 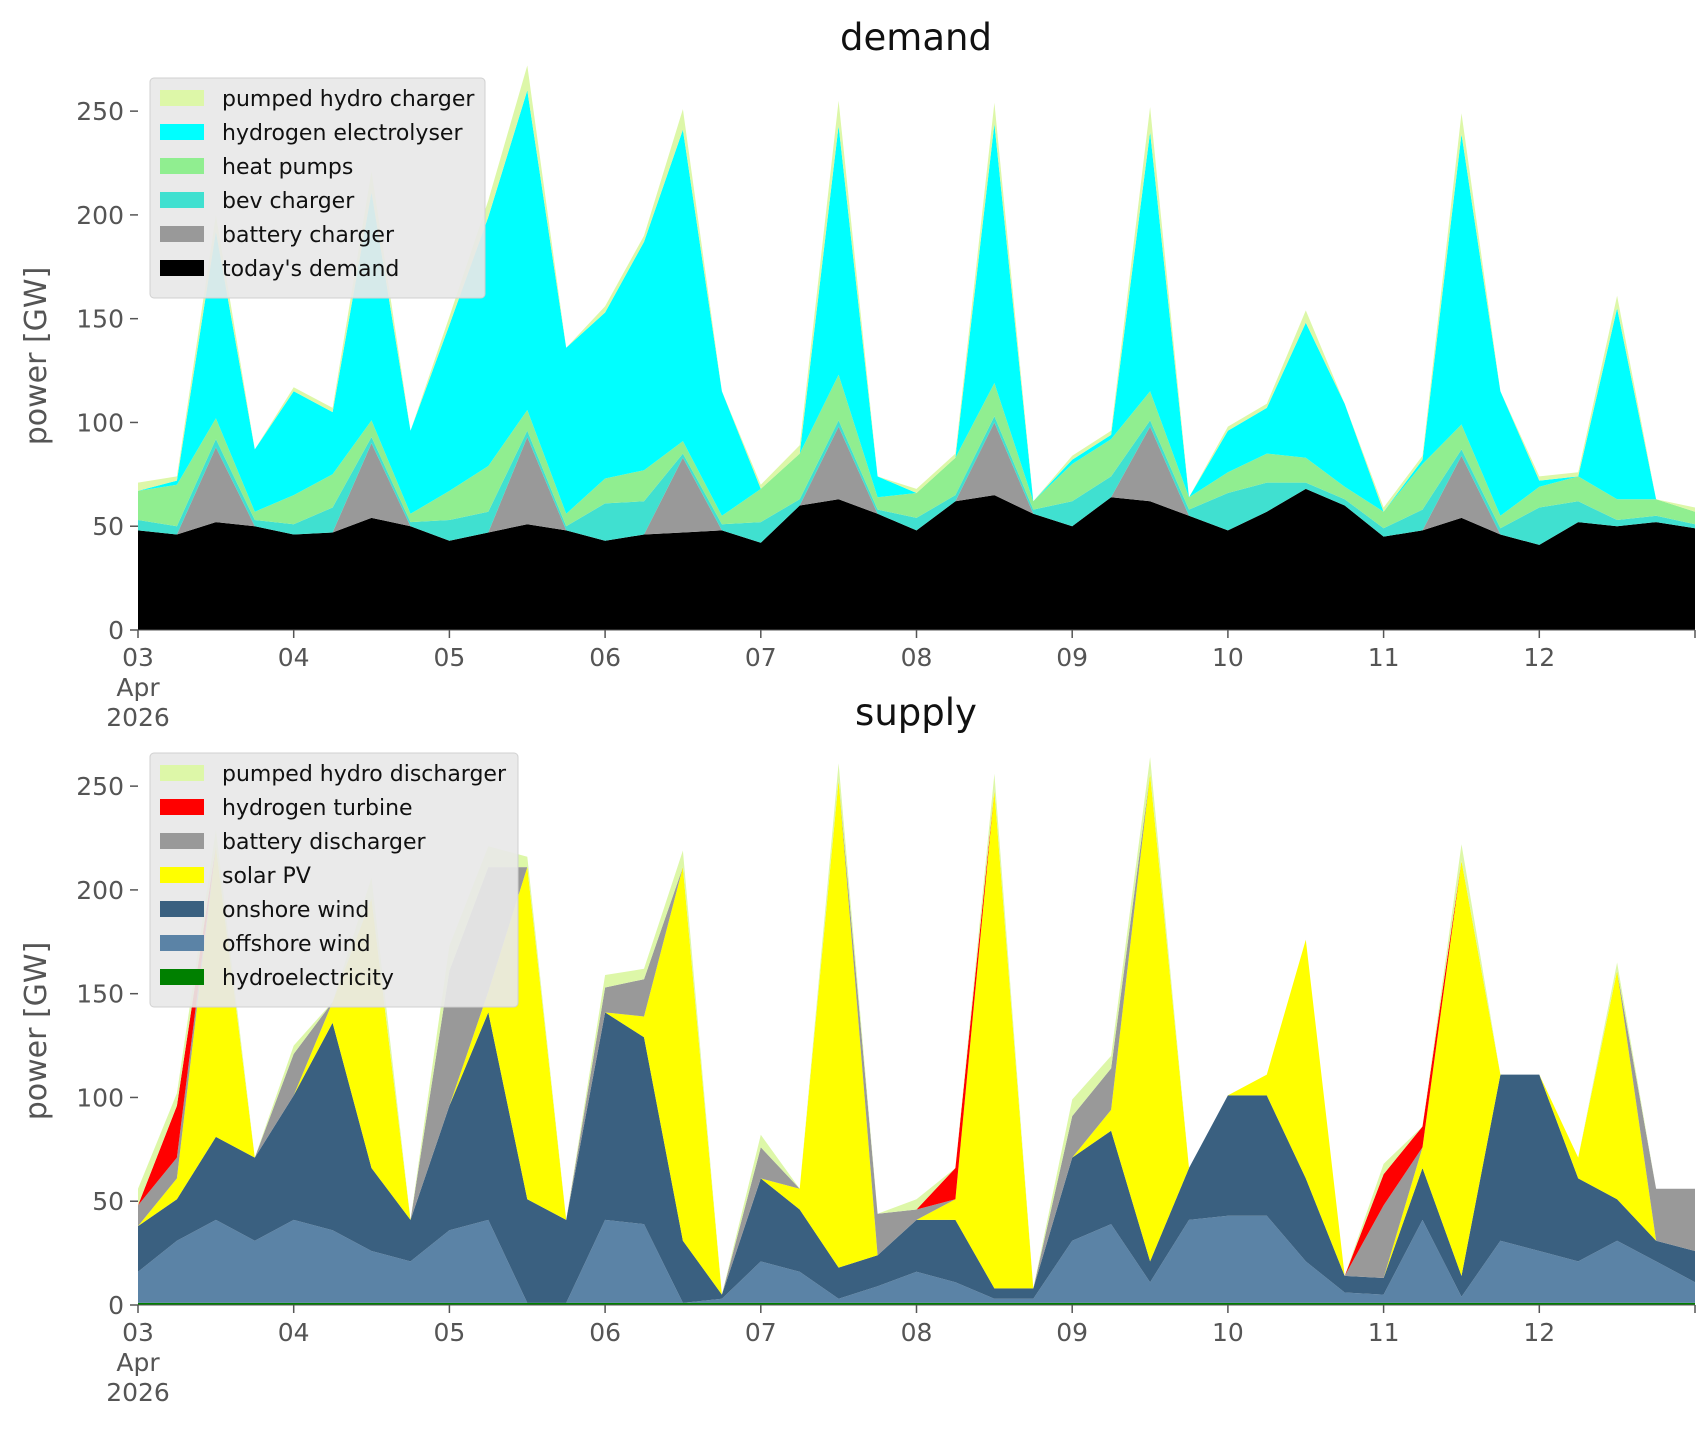 What do you see at coordinates (916, 712) in the screenshot?
I see `chart-title: supply` at bounding box center [916, 712].